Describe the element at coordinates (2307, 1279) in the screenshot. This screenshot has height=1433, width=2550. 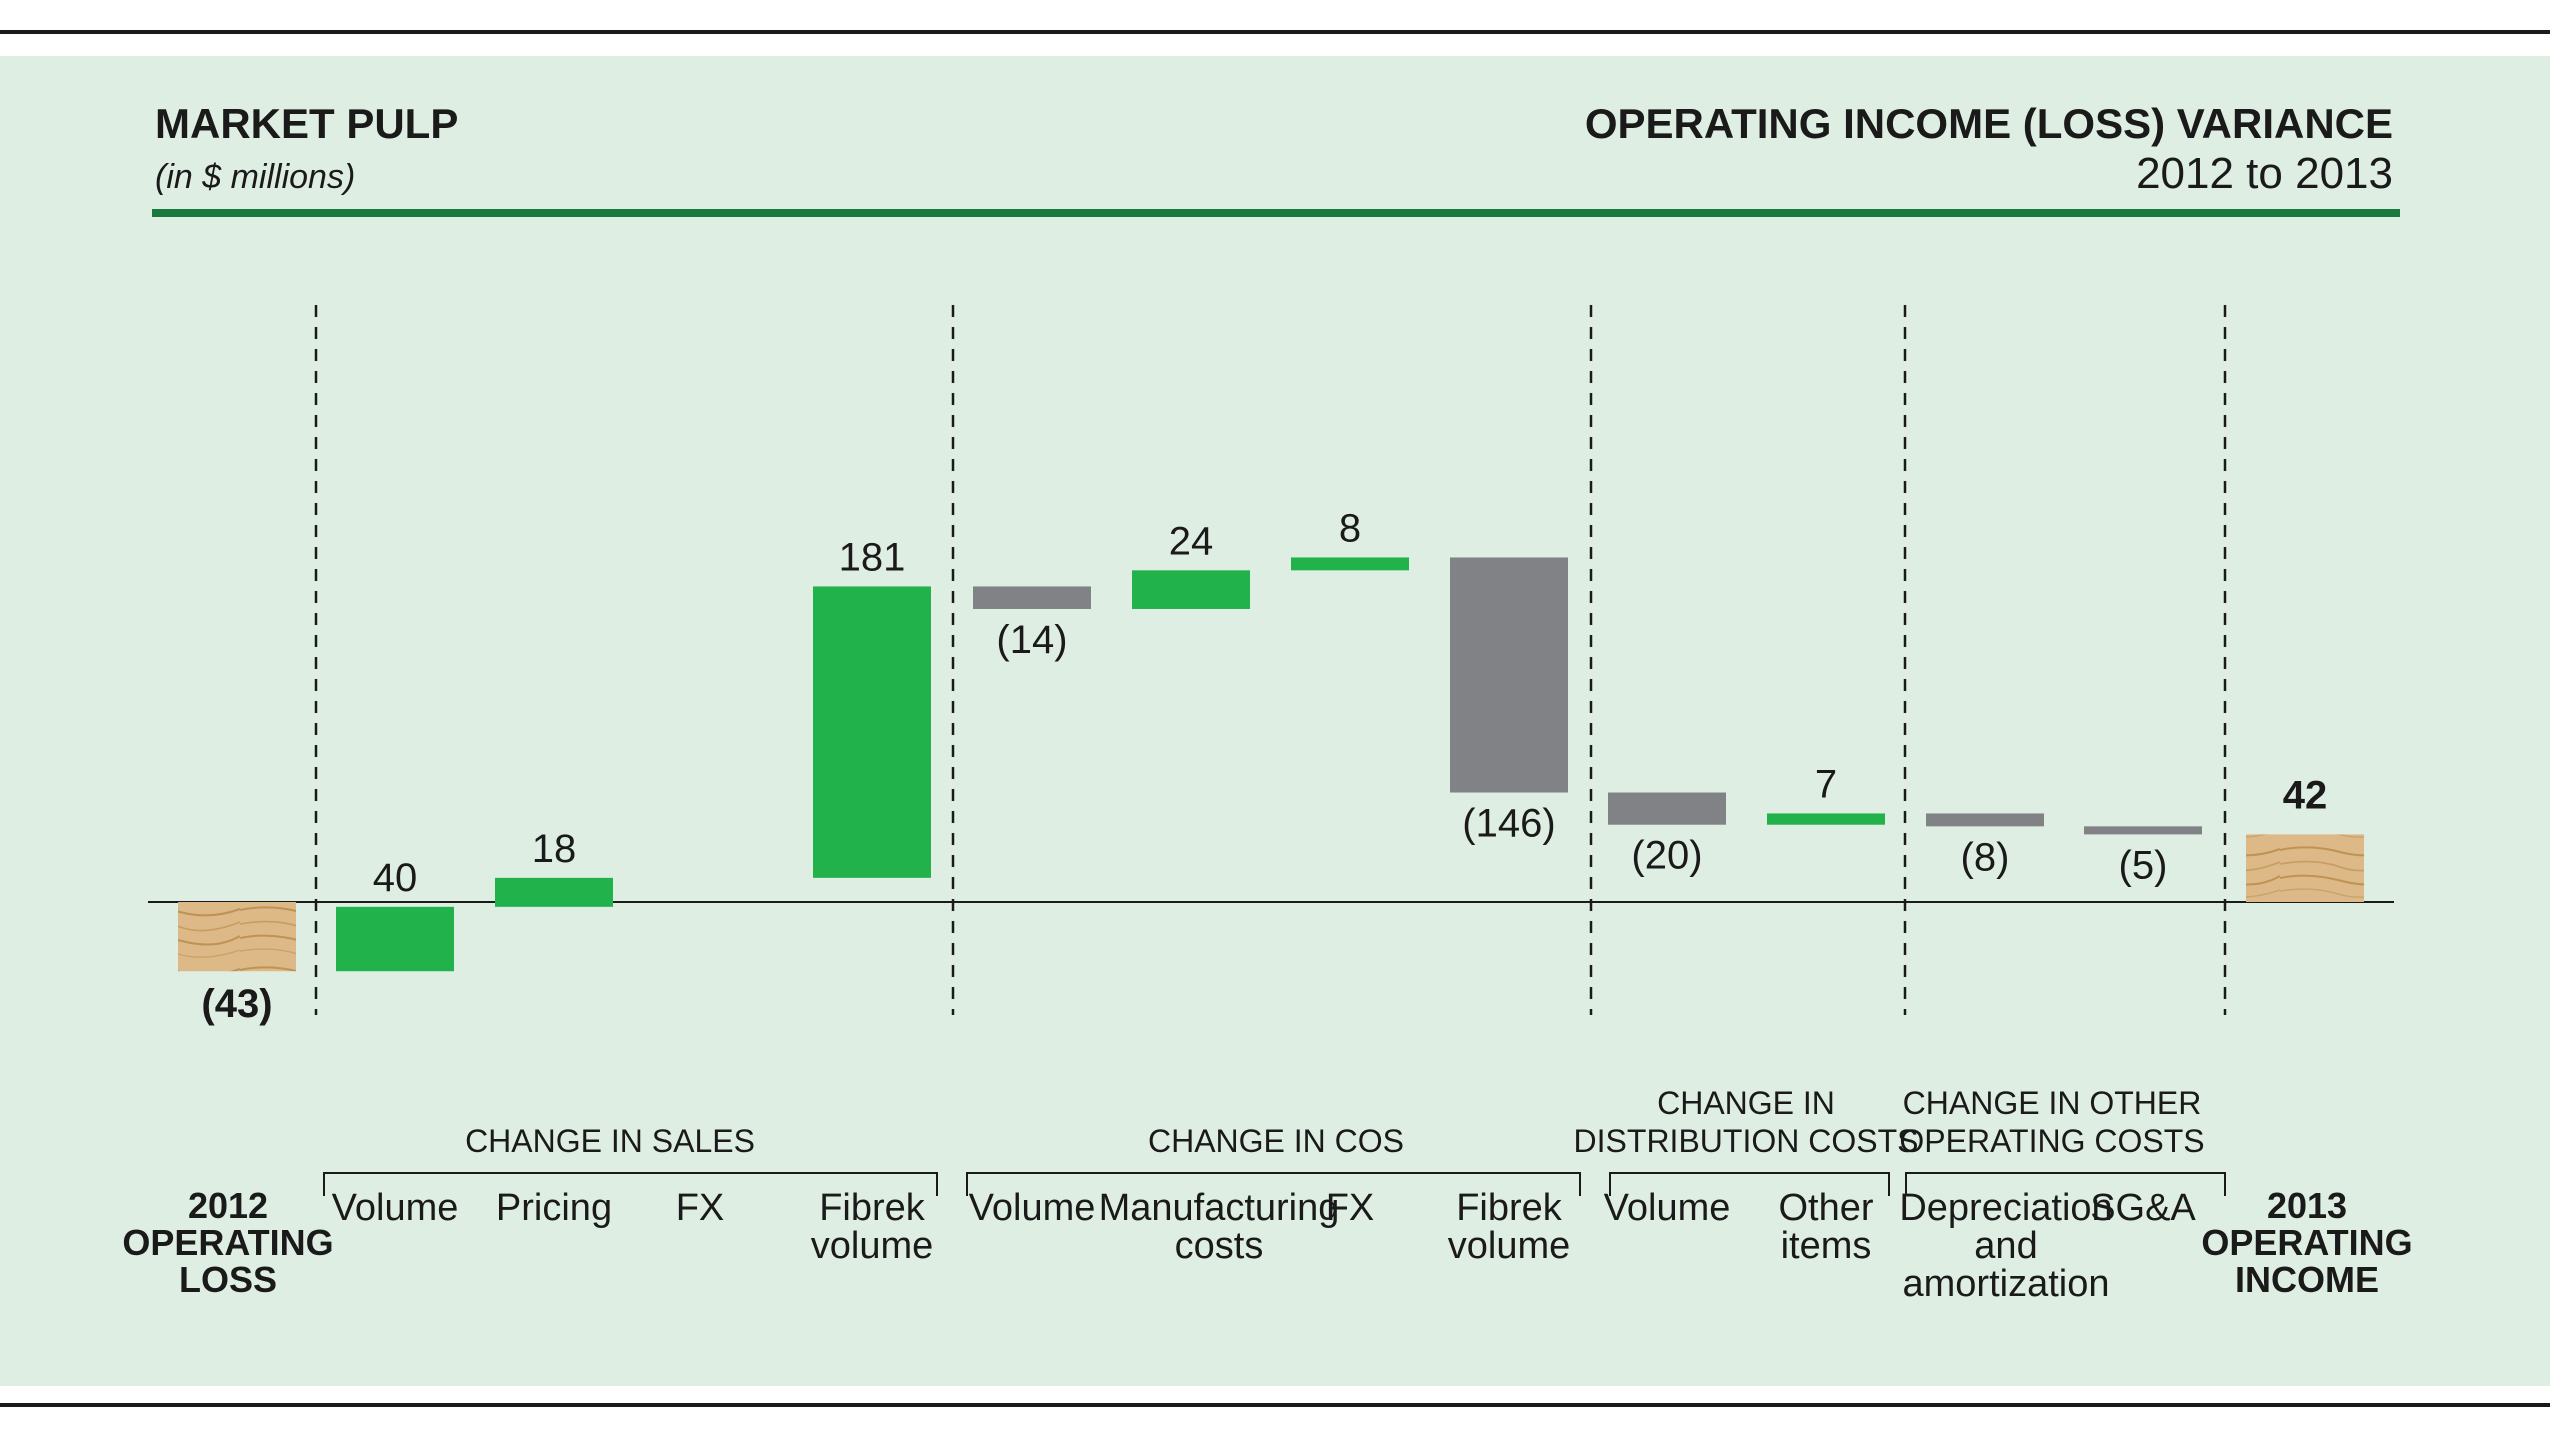
I see `end-category-label: INCOME` at that location.